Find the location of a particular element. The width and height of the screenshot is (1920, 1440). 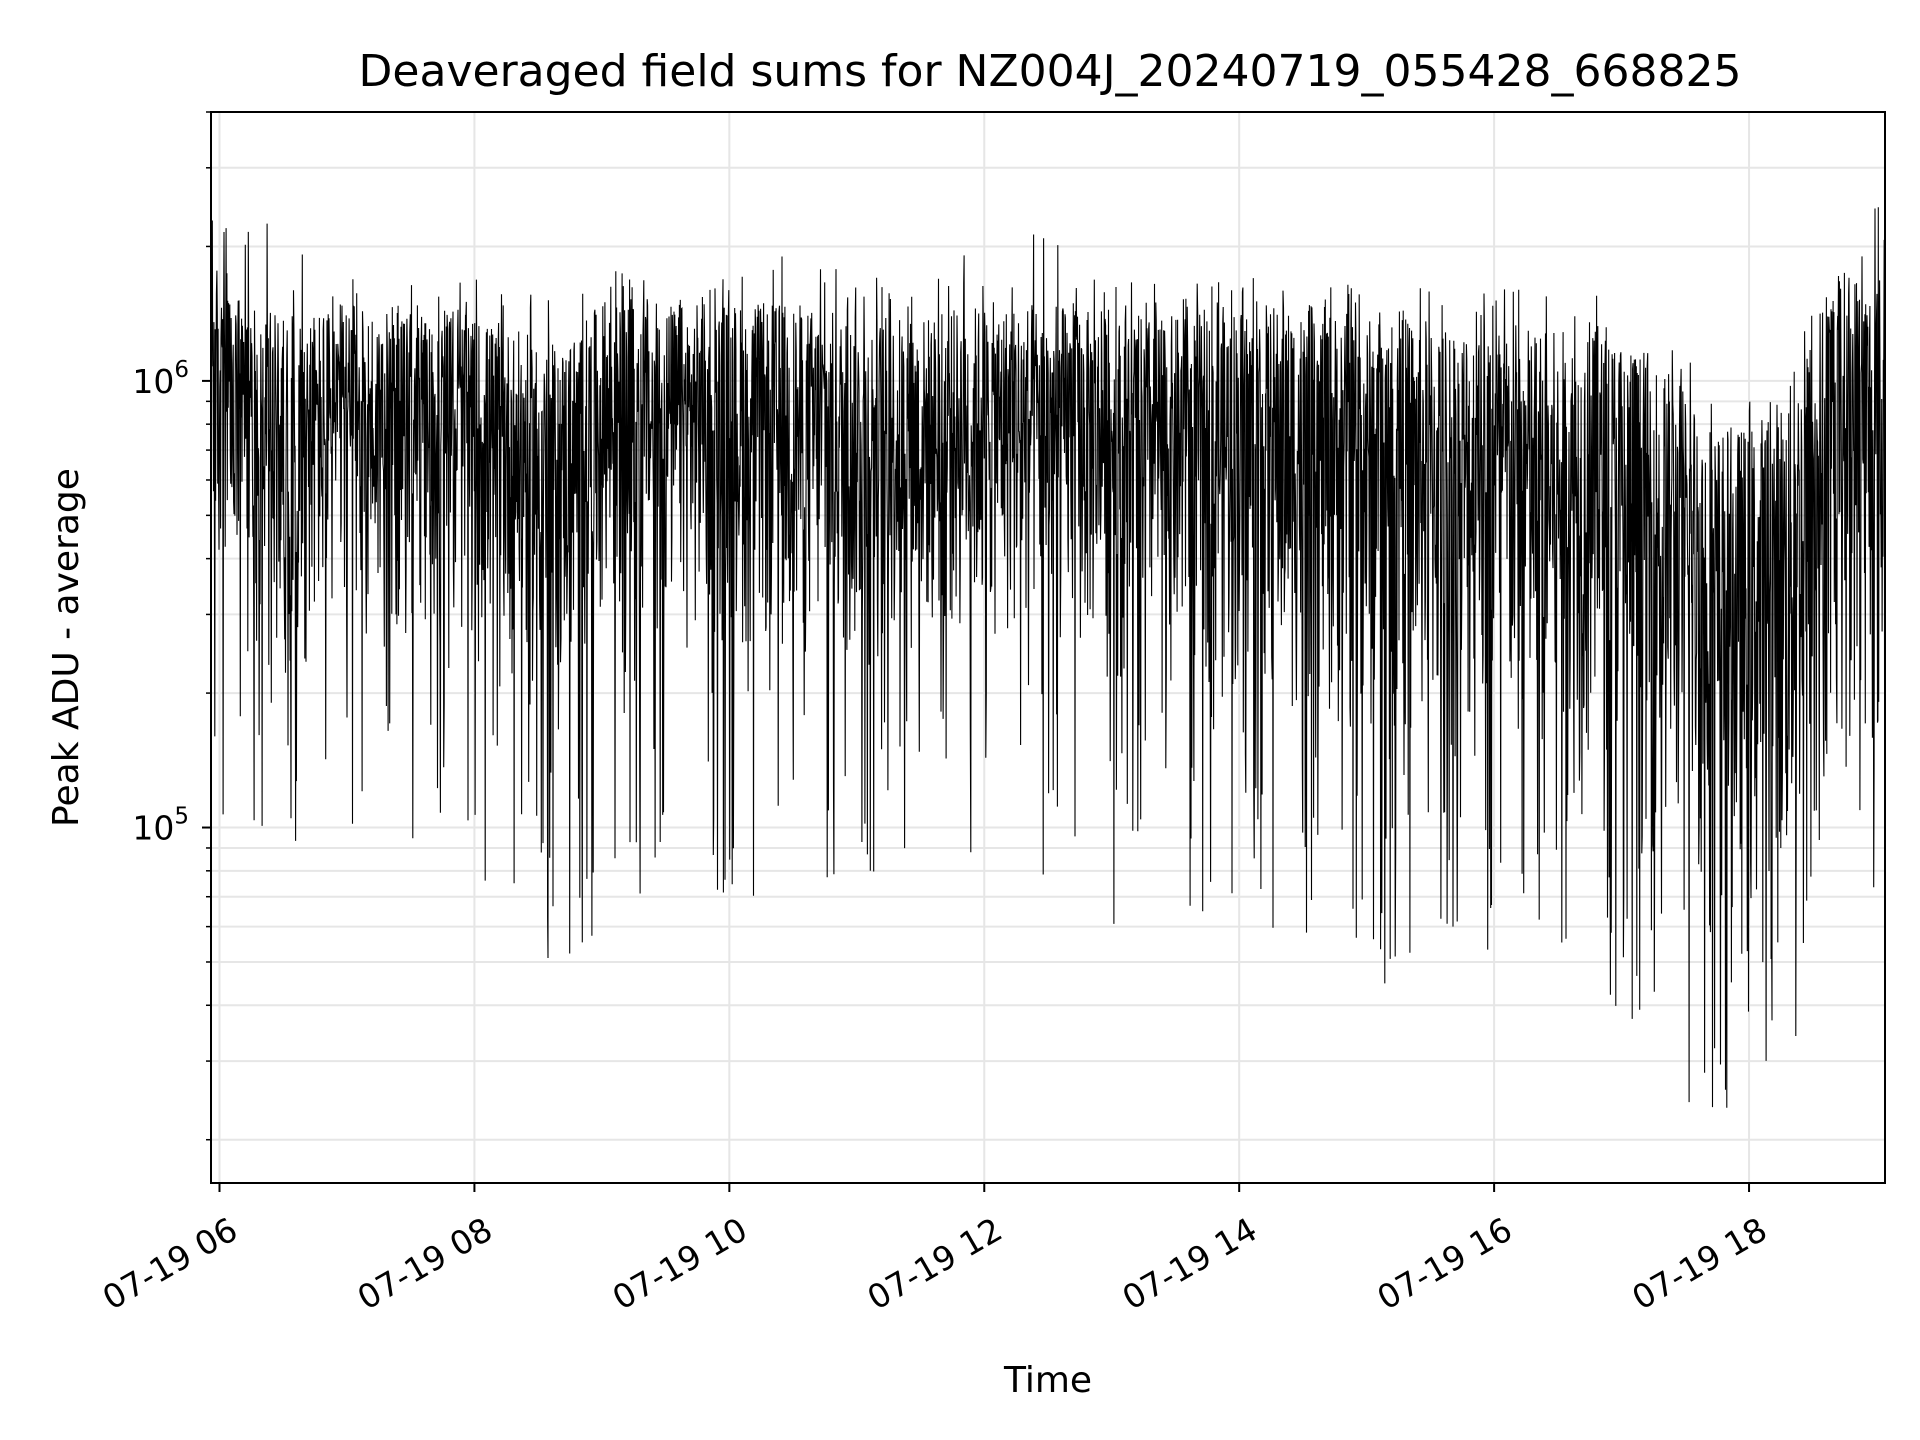

y-tick-label: 10⁵ is located at coordinates (160, 826).